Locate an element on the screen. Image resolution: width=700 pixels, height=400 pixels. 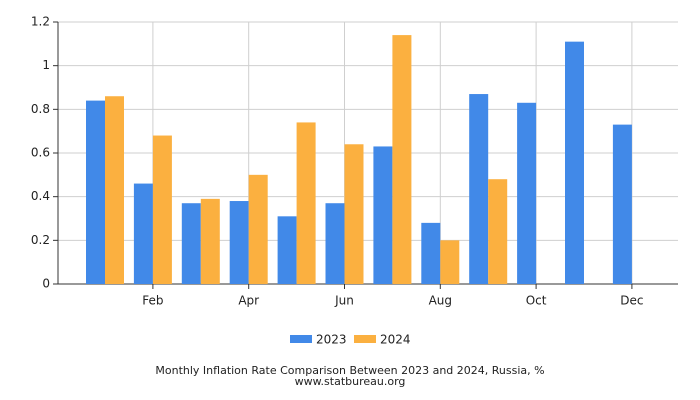
legend-label: 2024 is located at coordinates (395, 340).